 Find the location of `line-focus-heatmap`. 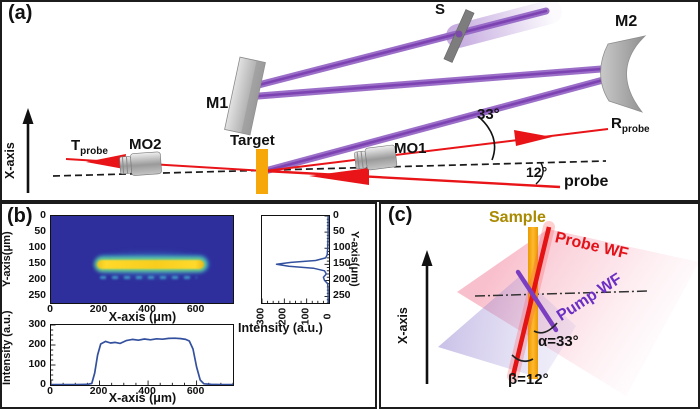

line-focus-heatmap is located at coordinates (142, 259).